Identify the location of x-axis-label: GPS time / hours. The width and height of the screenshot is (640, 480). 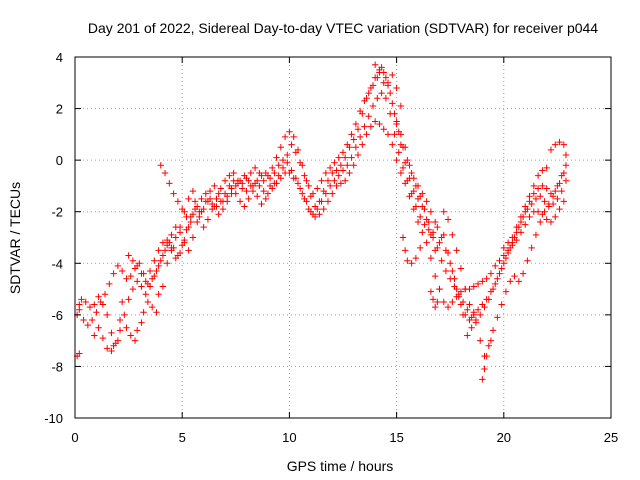
(340, 466).